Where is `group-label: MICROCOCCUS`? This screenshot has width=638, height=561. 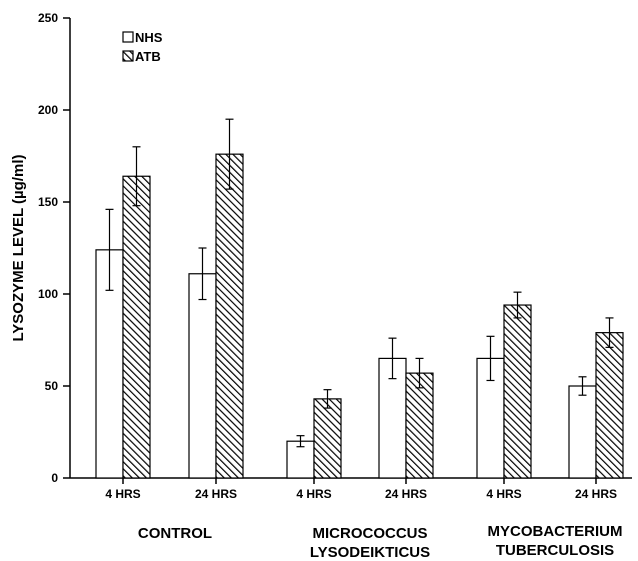
group-label: MICROCOCCUS is located at coordinates (370, 533).